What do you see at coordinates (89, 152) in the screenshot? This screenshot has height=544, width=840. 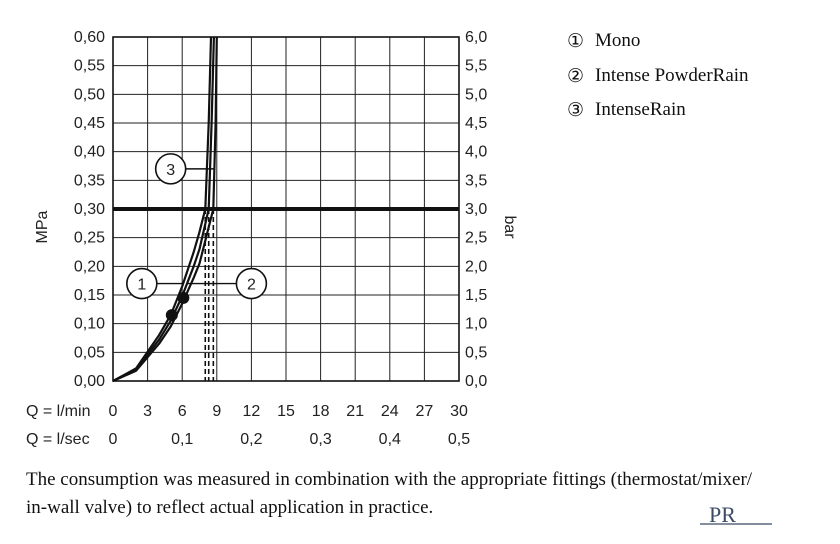 I see `y-tick-label-left: 0,40` at bounding box center [89, 152].